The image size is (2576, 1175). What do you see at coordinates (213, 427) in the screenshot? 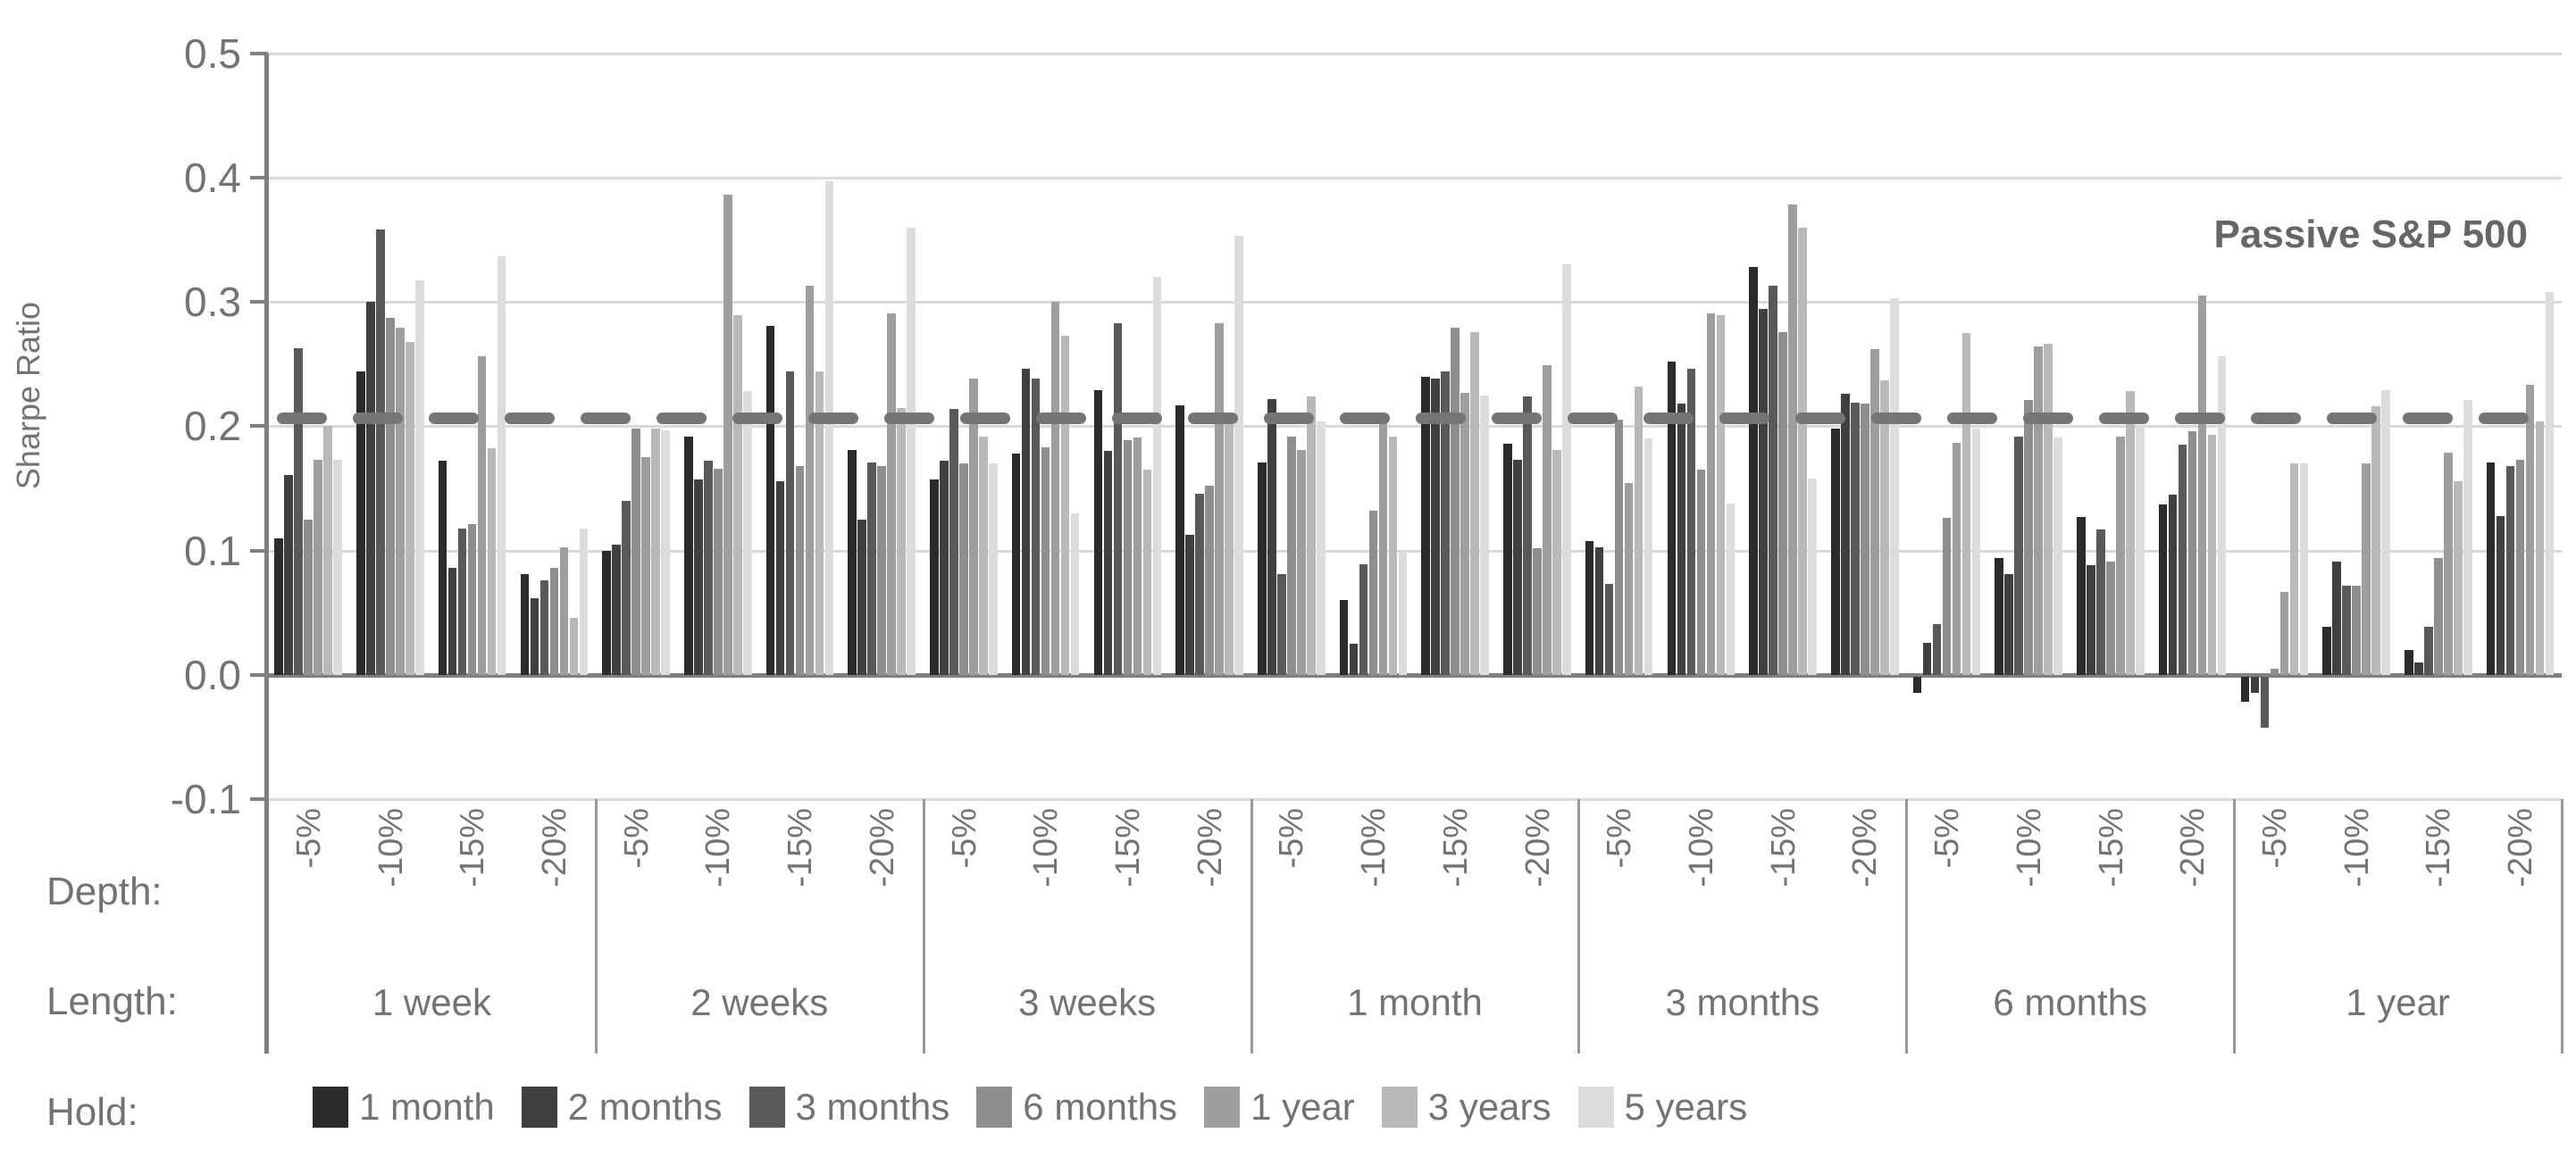
I see `y-tick-label: 0.2` at bounding box center [213, 427].